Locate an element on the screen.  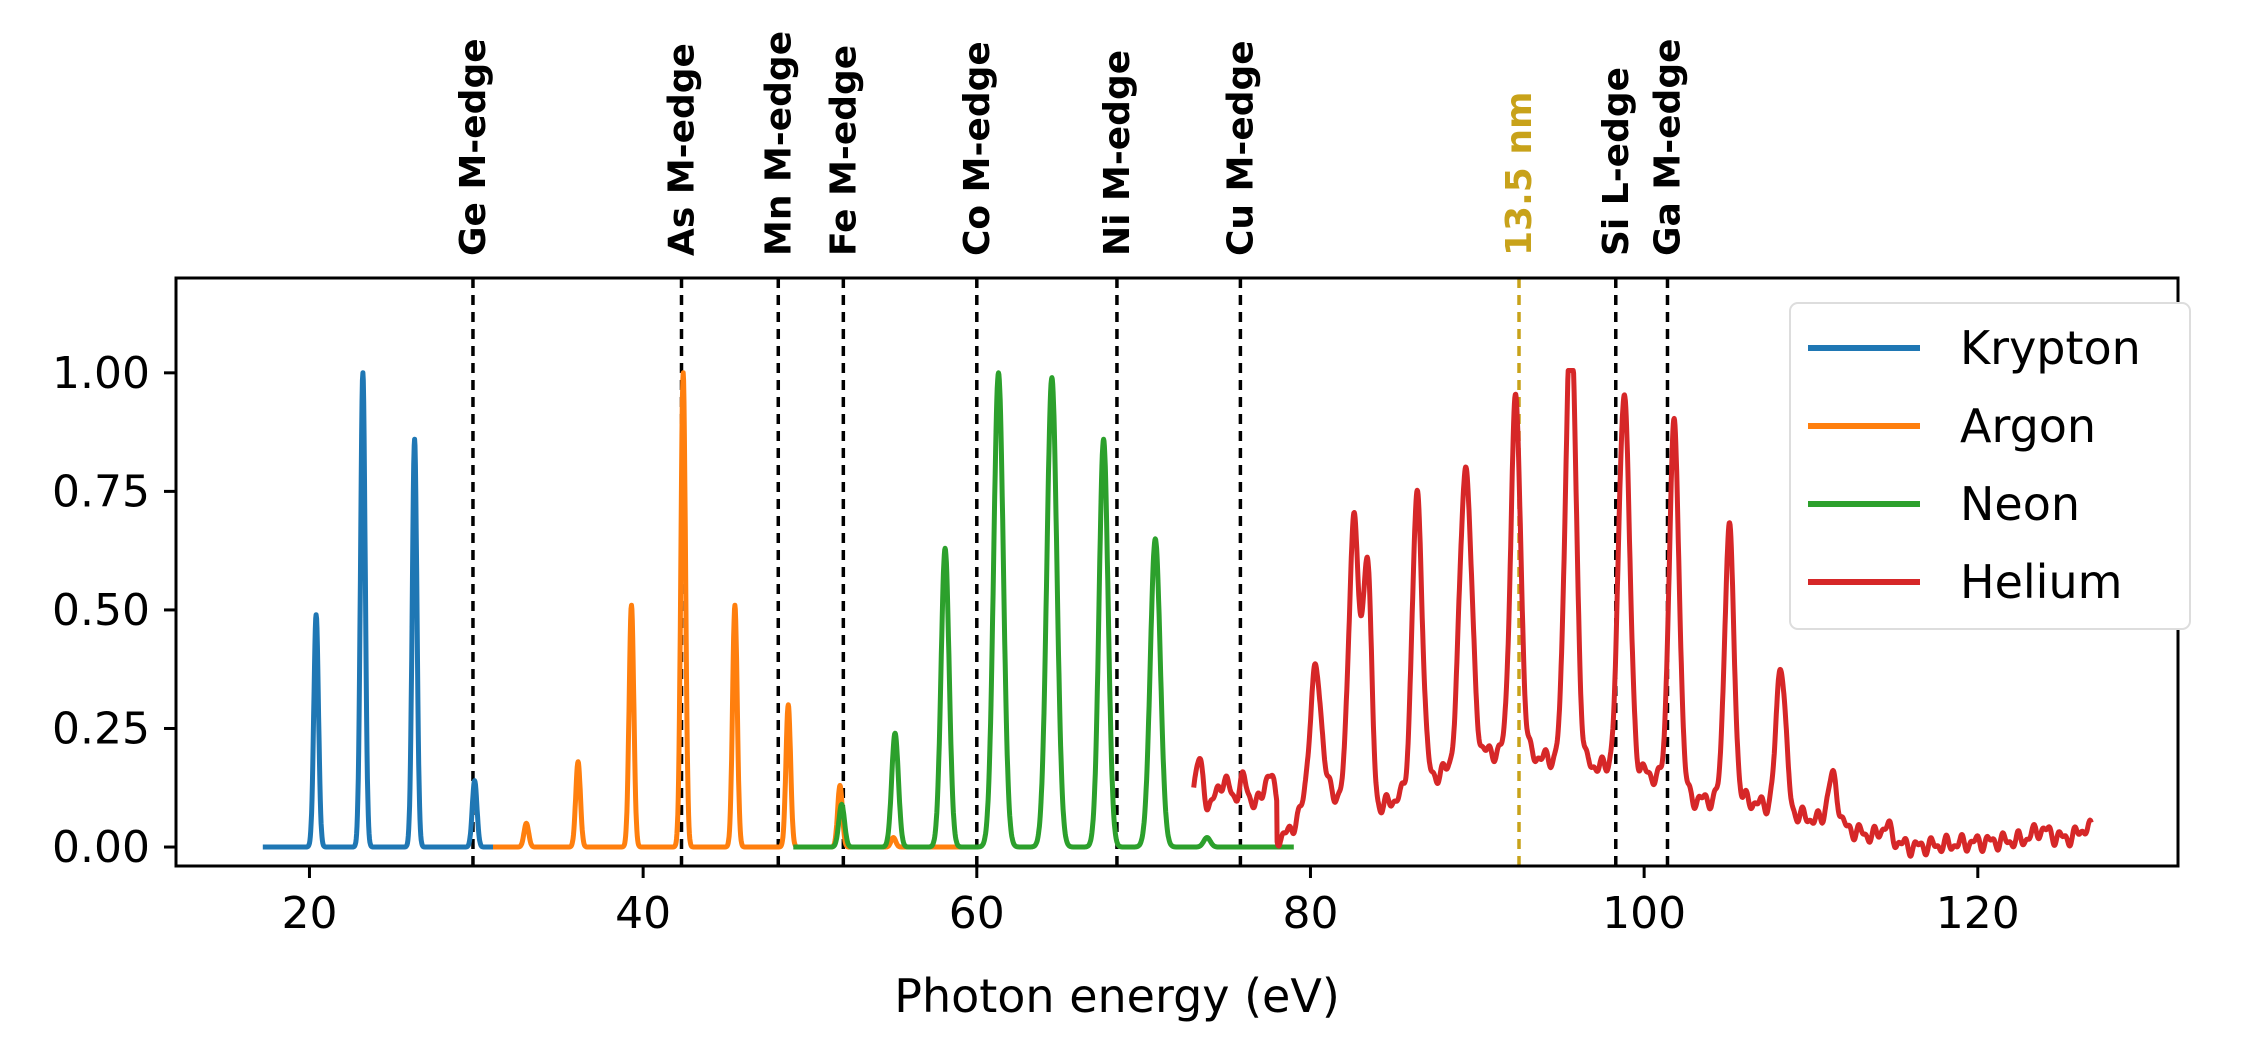
legend: Krypton Argon Neon Helium is located at coordinates (1990, 466).